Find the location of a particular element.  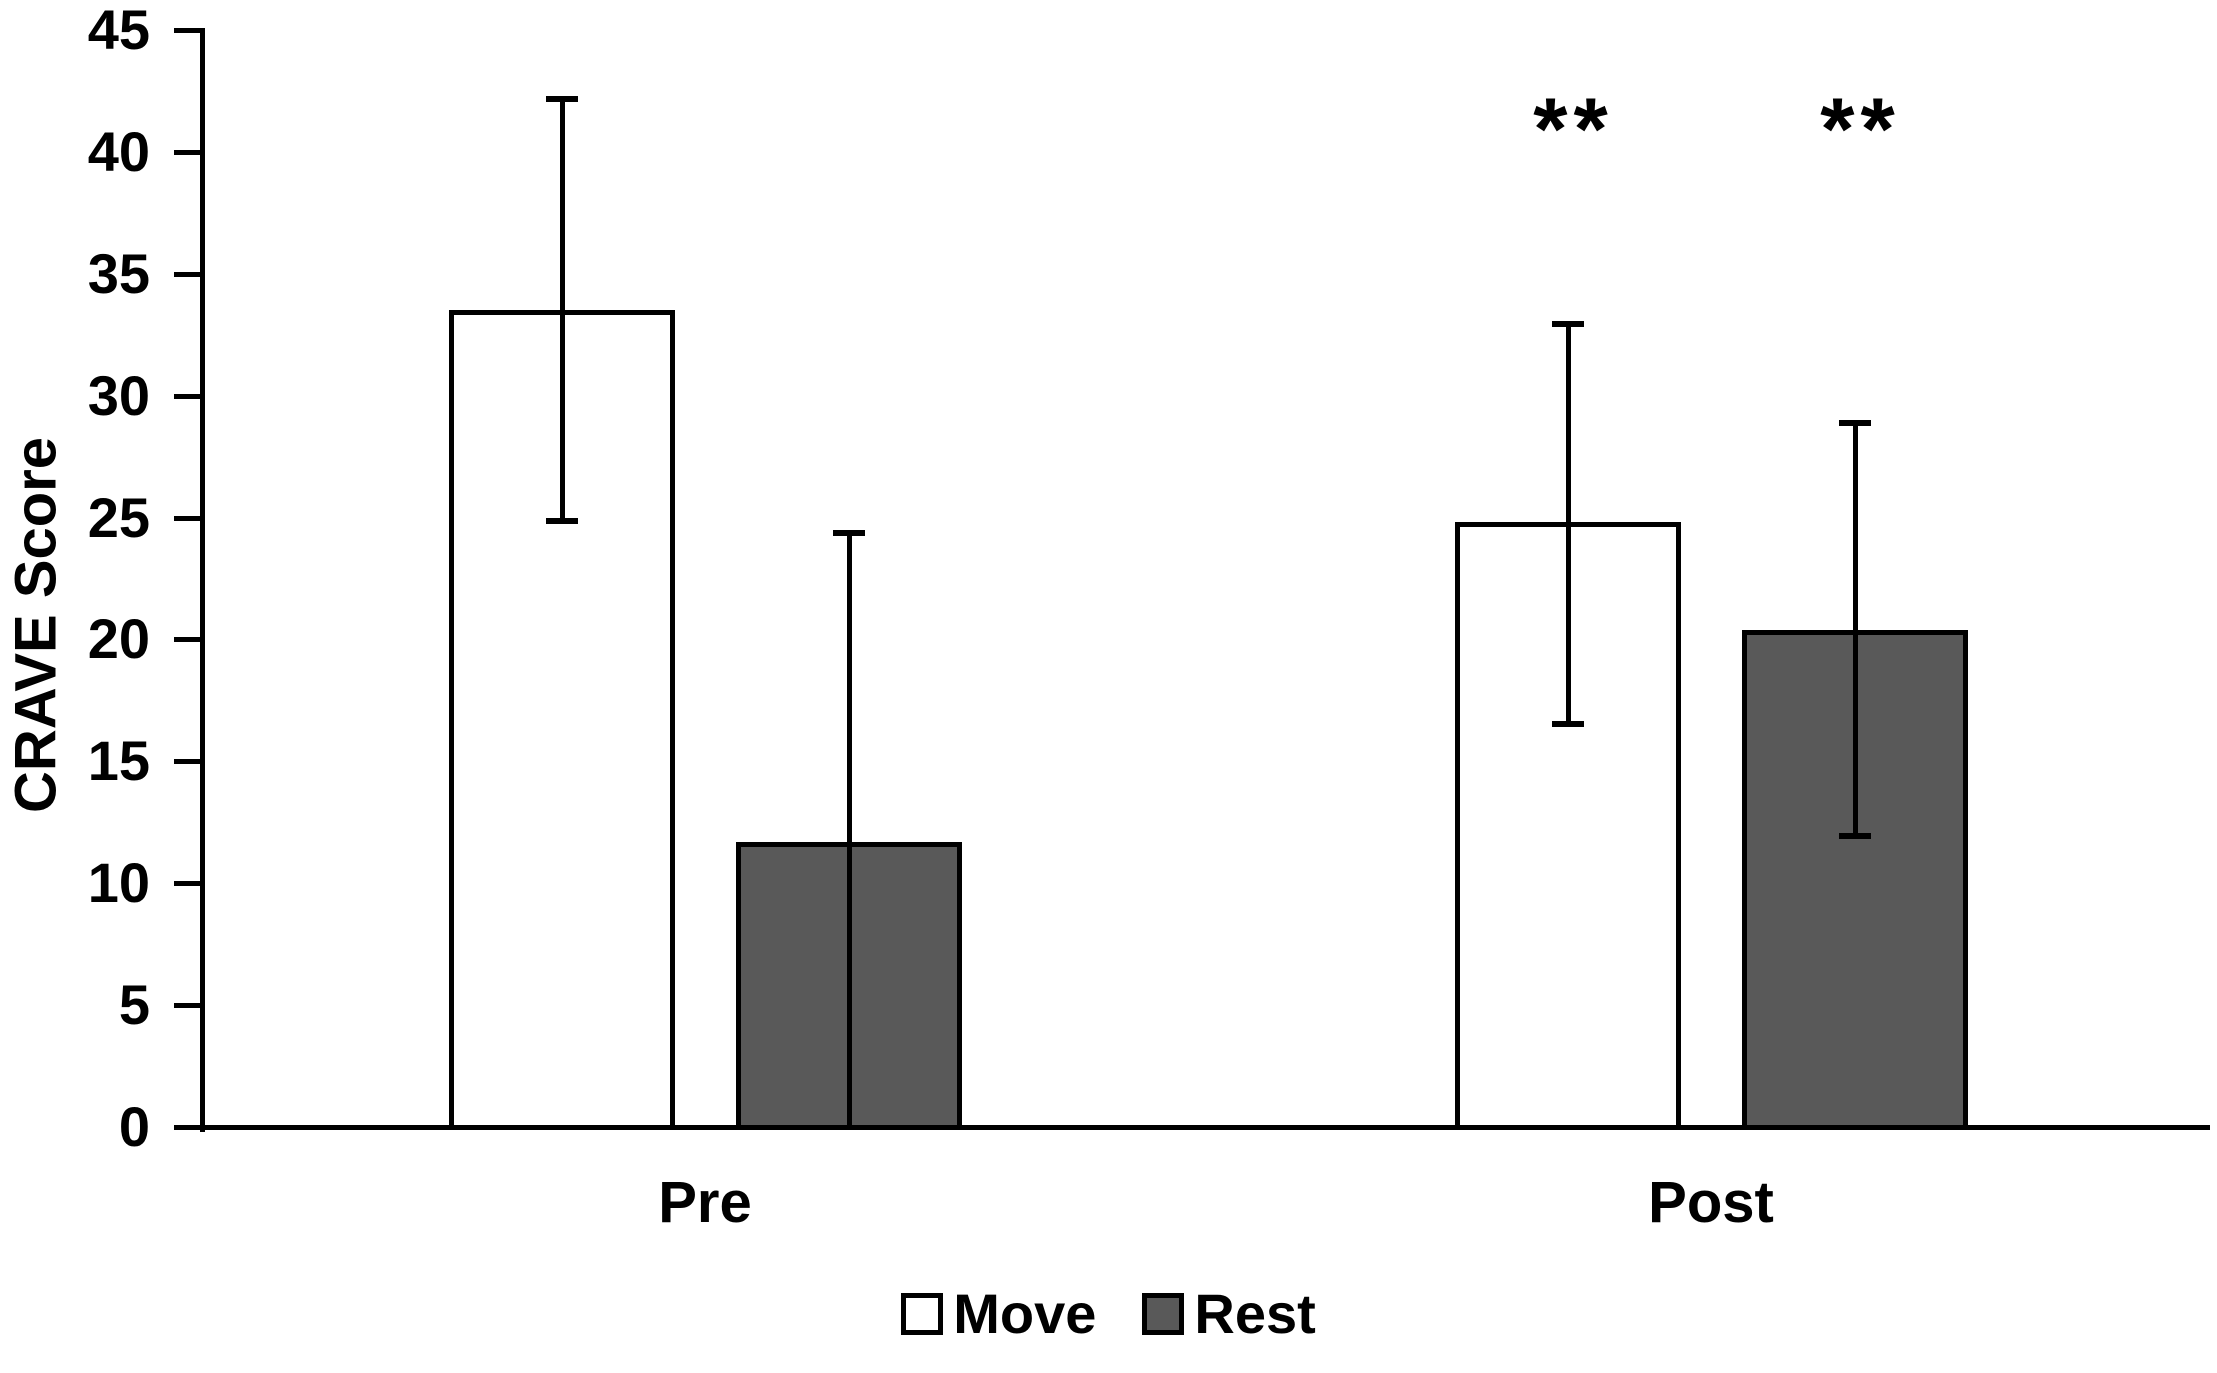

y-tick-label-30: 30 is located at coordinates (118, 395).